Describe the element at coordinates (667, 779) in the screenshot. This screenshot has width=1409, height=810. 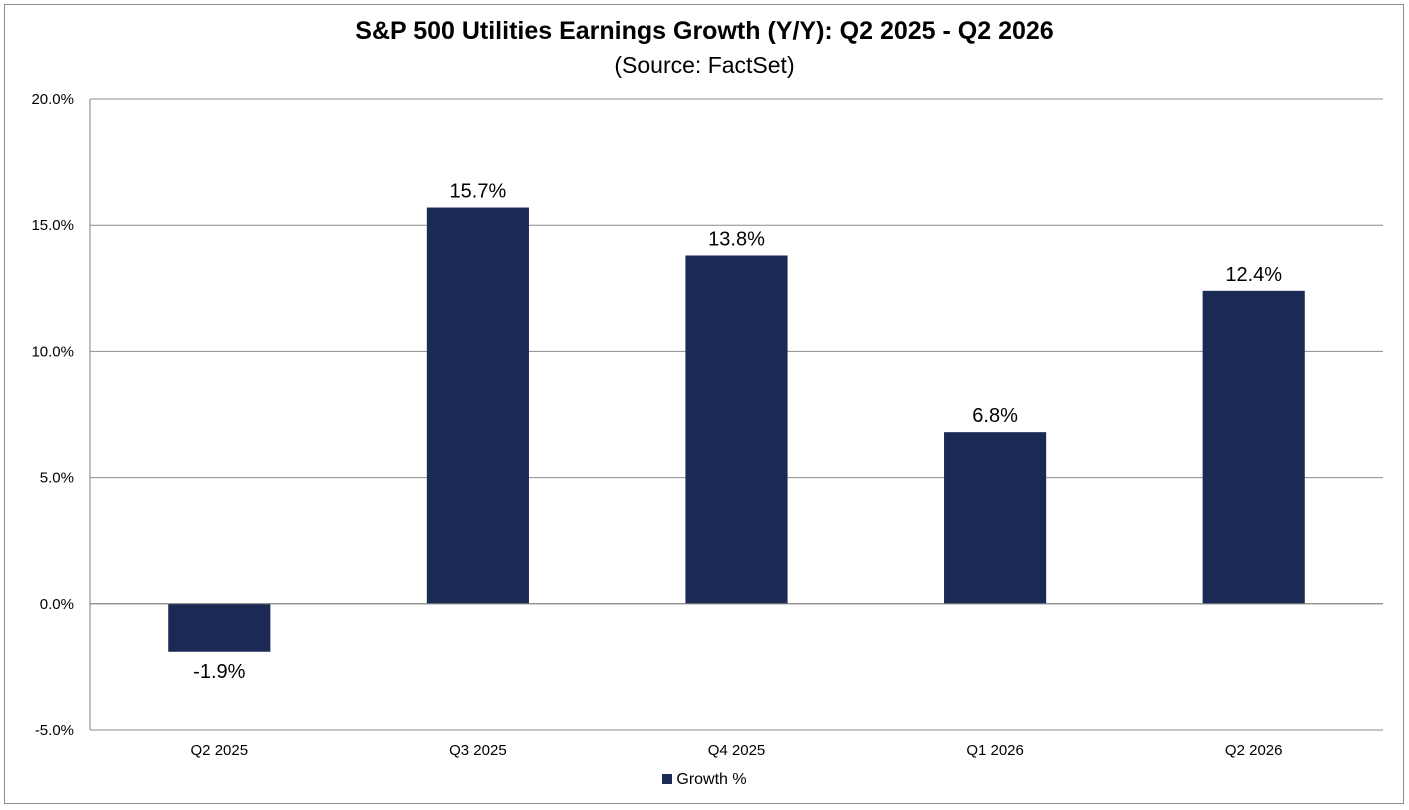
I see `legend-swatch` at that location.